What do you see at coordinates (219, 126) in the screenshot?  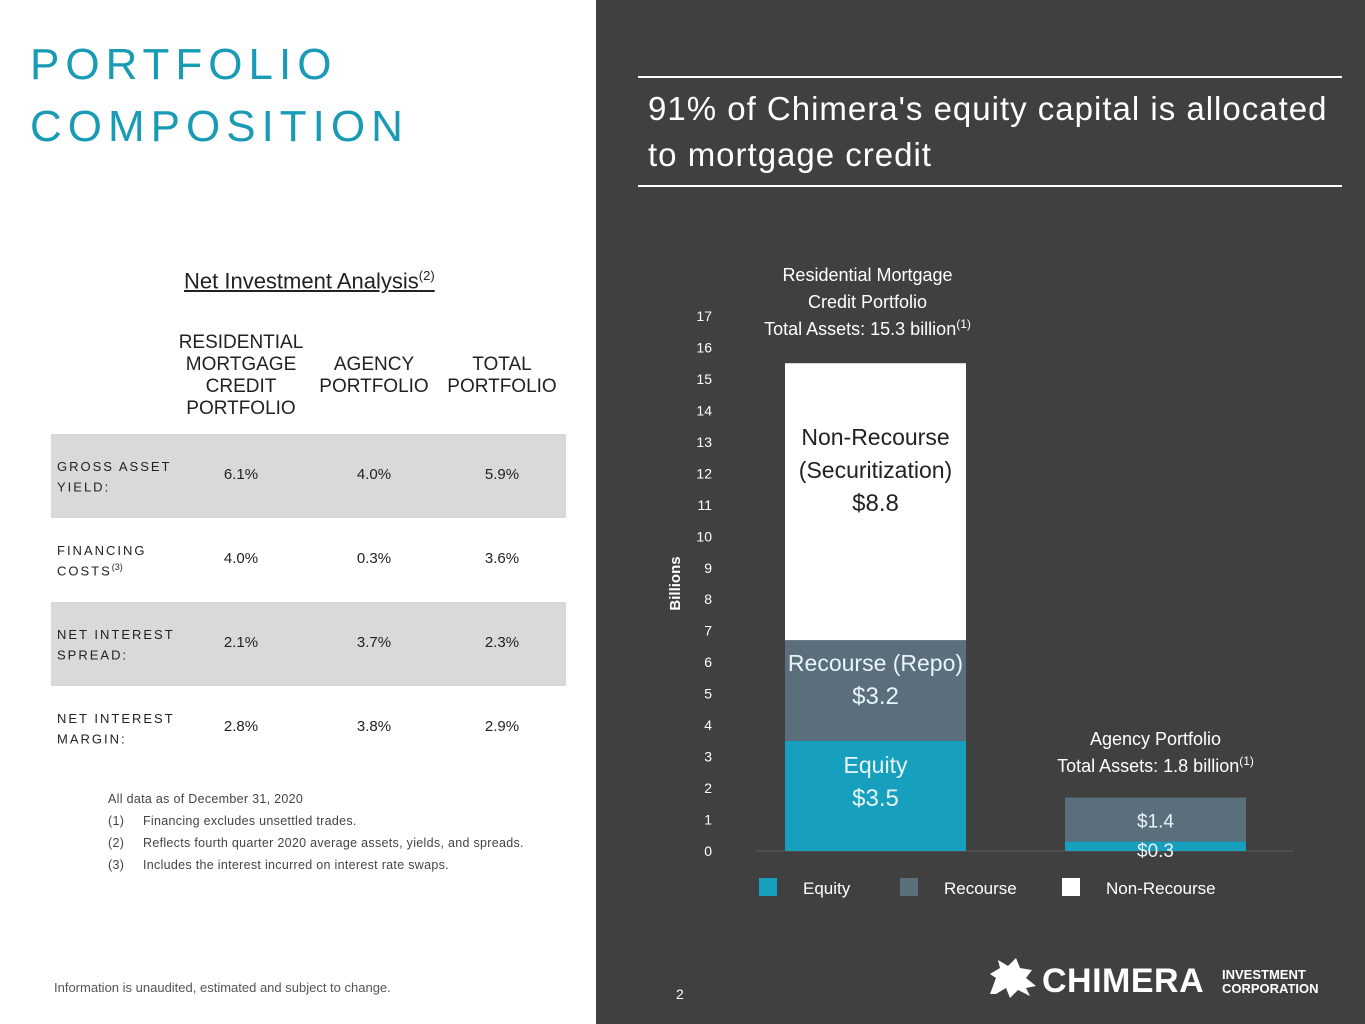 I see `page-title-line2: COMPOSITION` at bounding box center [219, 126].